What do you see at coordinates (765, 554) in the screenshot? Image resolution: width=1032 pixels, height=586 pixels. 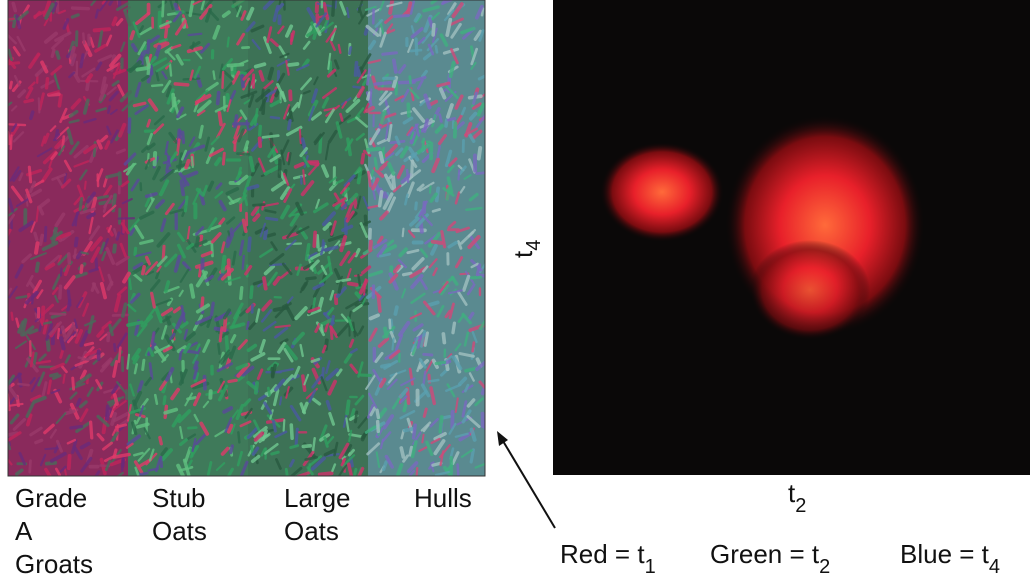 I see `legend-text: Green = t` at bounding box center [765, 554].